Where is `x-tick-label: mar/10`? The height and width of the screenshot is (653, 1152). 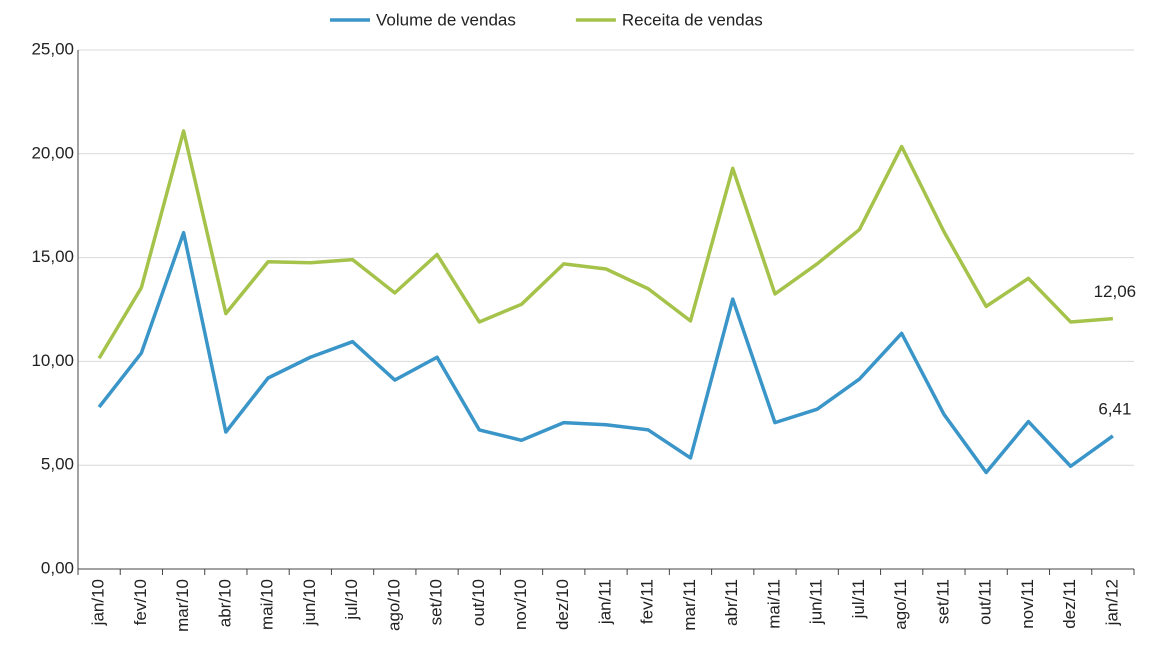
x-tick-label: mar/10 is located at coordinates (182, 605).